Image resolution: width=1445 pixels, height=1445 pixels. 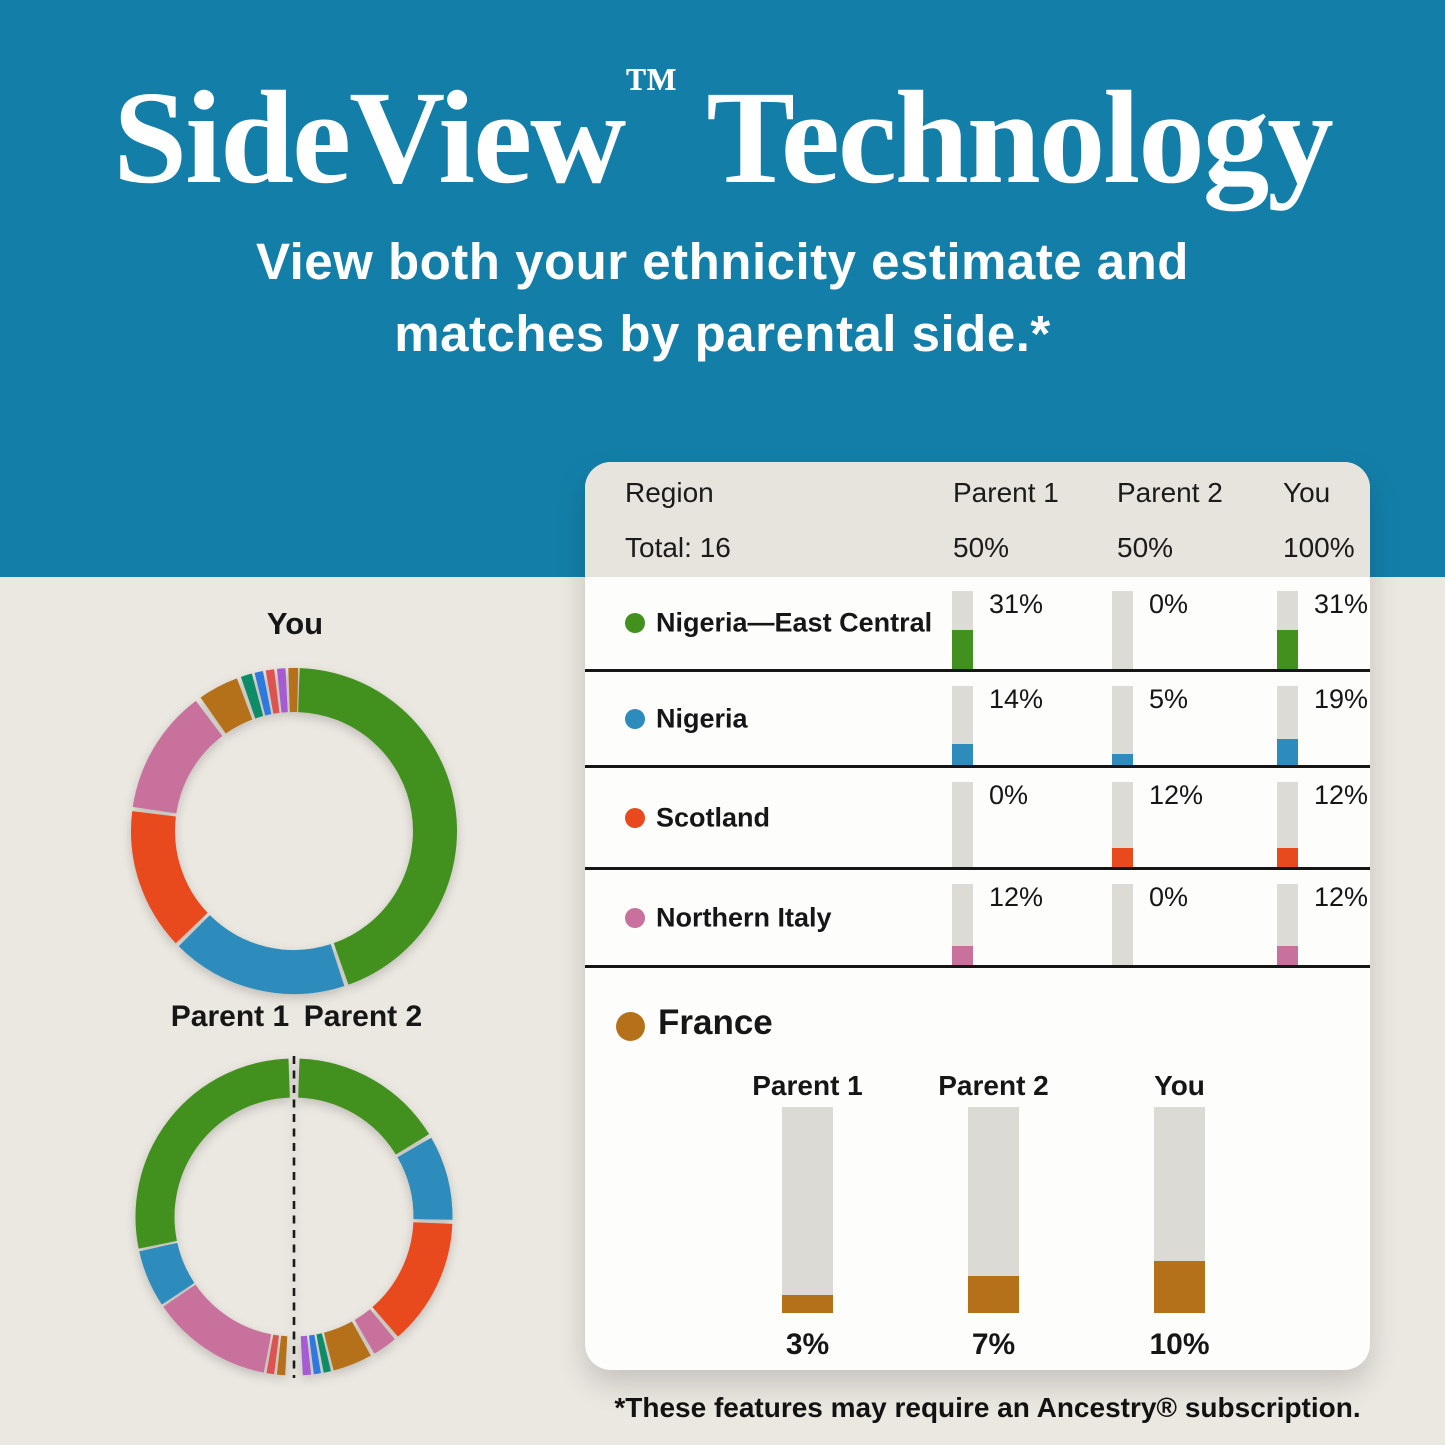 What do you see at coordinates (363, 1016) in the screenshot?
I see `parent2-donut-label: Parent 2` at bounding box center [363, 1016].